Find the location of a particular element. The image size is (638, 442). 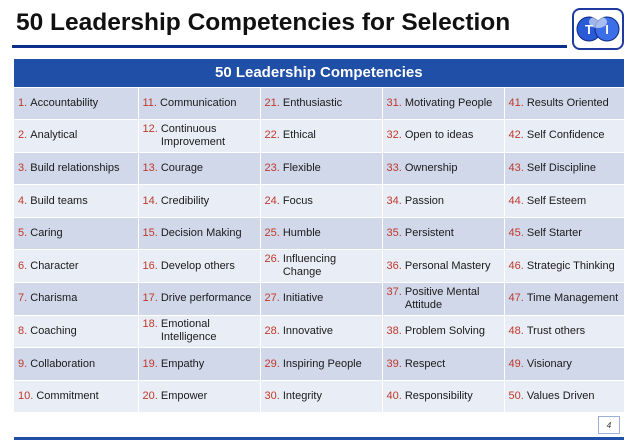

competency-label: Develop others is located at coordinates (197, 265).